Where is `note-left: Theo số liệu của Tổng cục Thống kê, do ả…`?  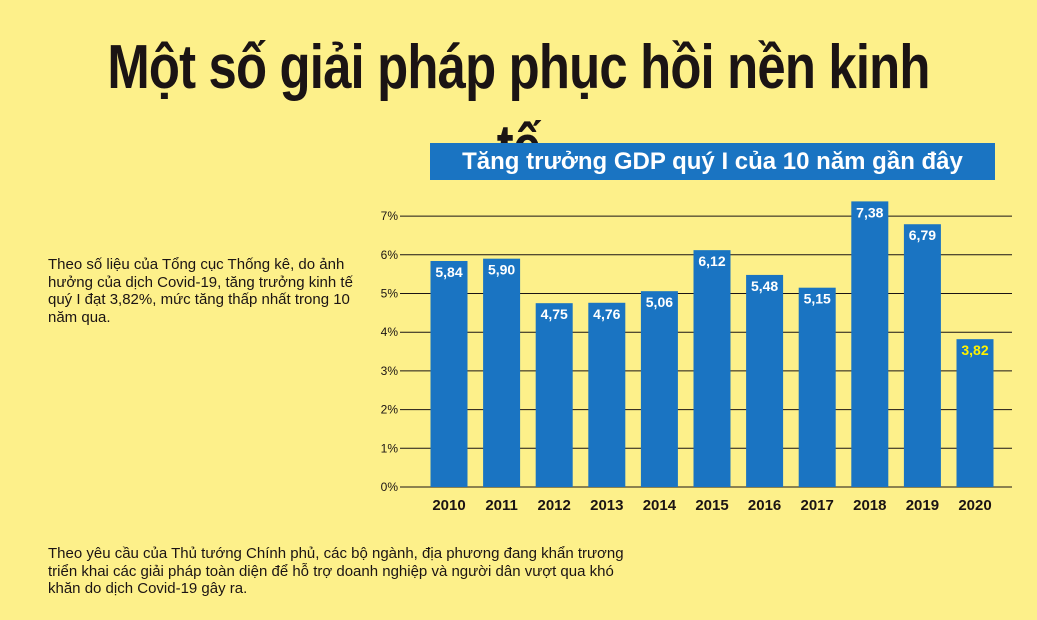 note-left: Theo số liệu của Tổng cục Thống kê, do ả… is located at coordinates (200, 291).